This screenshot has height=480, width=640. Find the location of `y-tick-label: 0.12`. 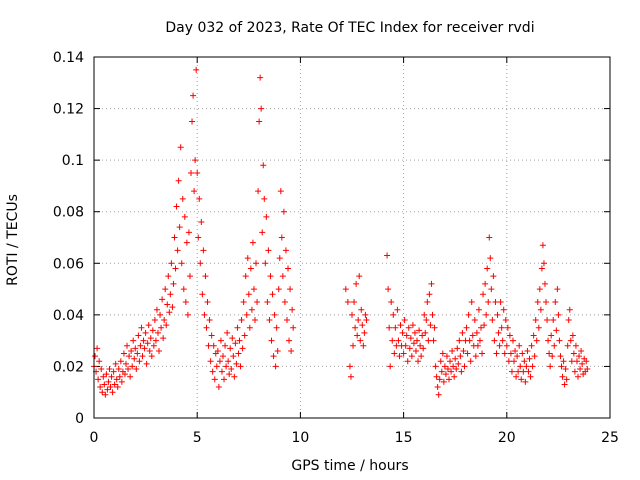

y-tick-label: 0.12 is located at coordinates (68, 110).